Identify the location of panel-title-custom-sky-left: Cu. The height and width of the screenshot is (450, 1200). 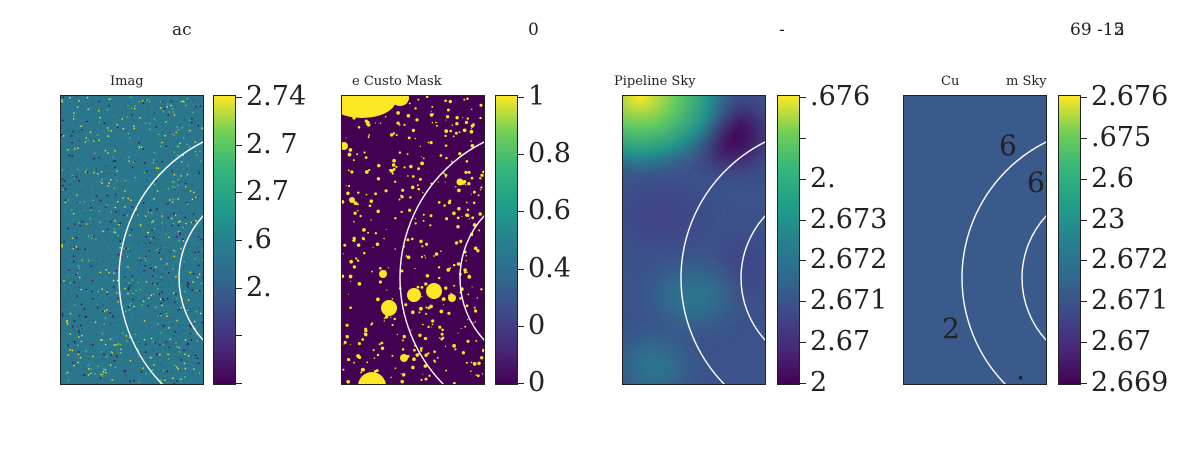
(950, 81).